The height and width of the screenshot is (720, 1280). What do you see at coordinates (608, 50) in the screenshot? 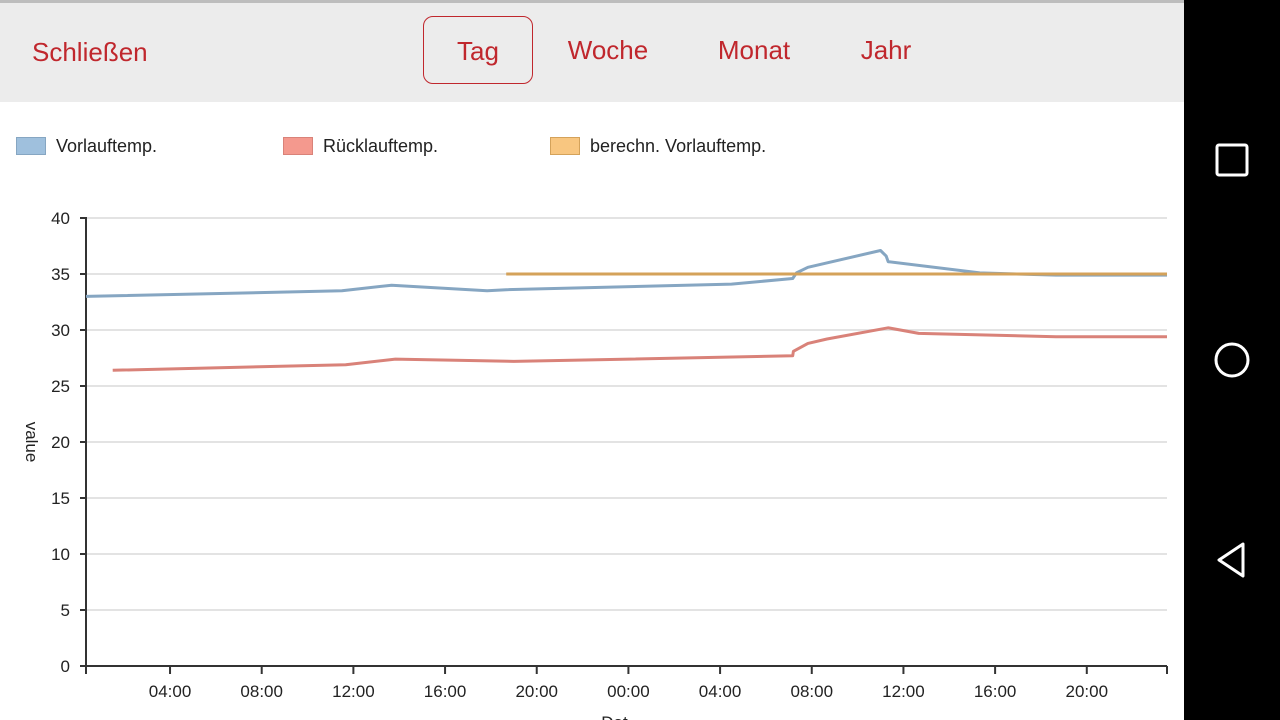
I see `tab-week: Woche` at bounding box center [608, 50].